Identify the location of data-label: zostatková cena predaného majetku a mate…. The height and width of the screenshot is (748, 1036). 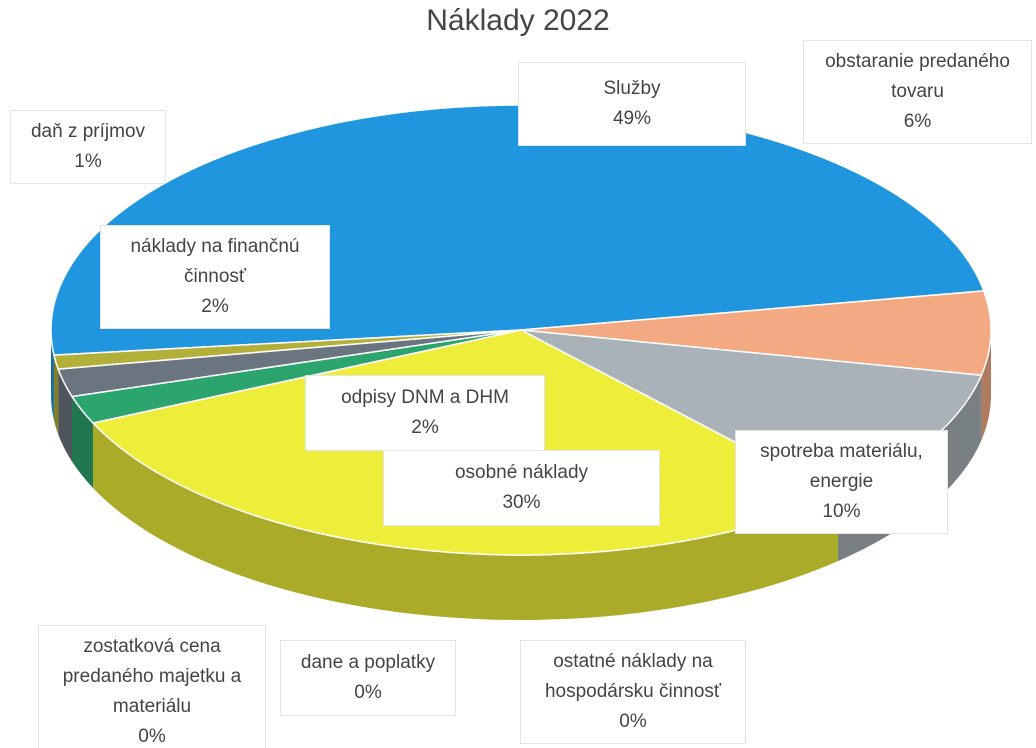
(152, 686).